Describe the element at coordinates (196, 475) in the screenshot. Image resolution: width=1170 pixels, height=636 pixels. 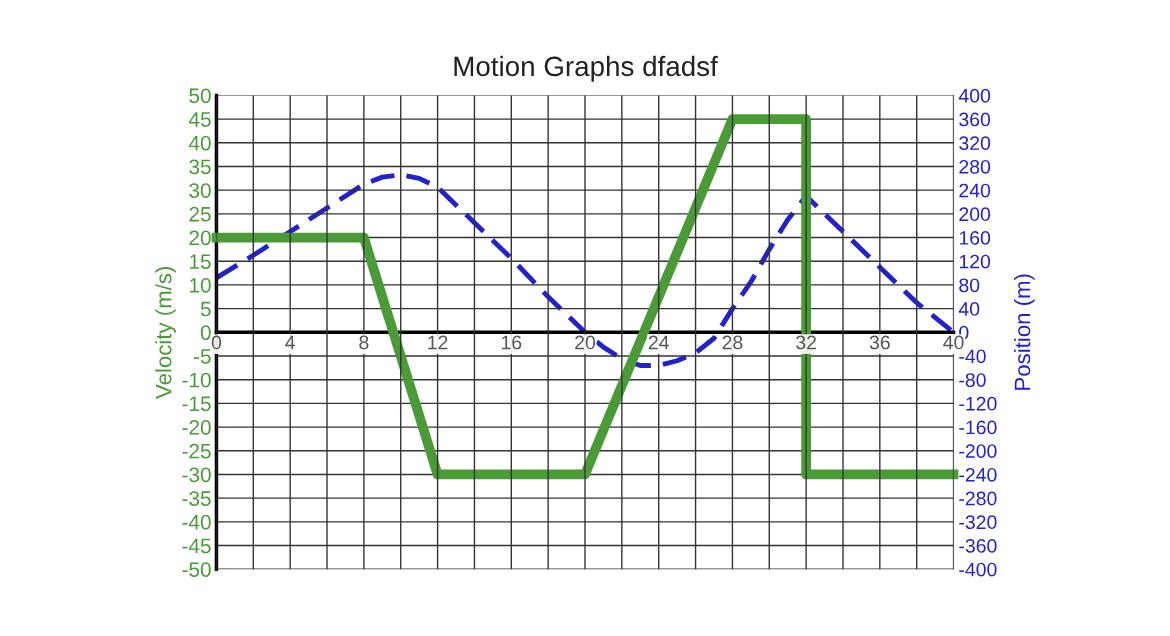
I see `y-tick-label: -30` at that location.